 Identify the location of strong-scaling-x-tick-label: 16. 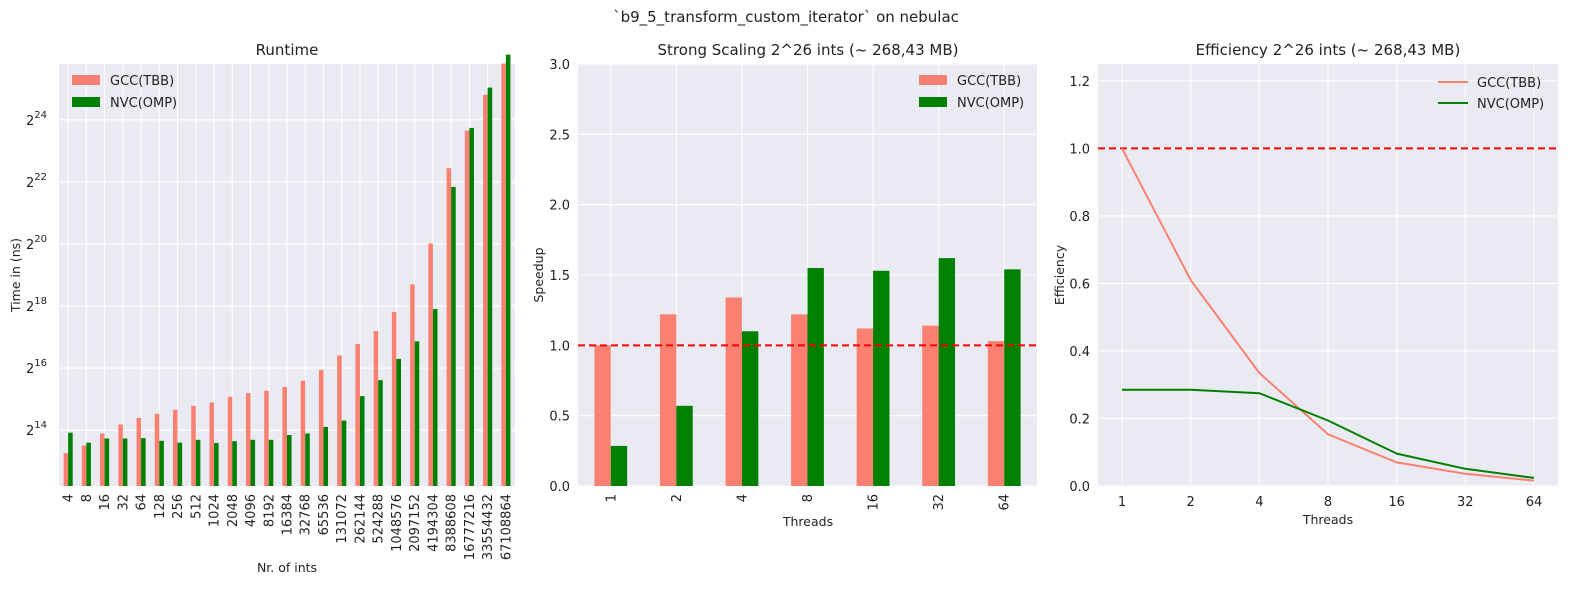
(874, 502).